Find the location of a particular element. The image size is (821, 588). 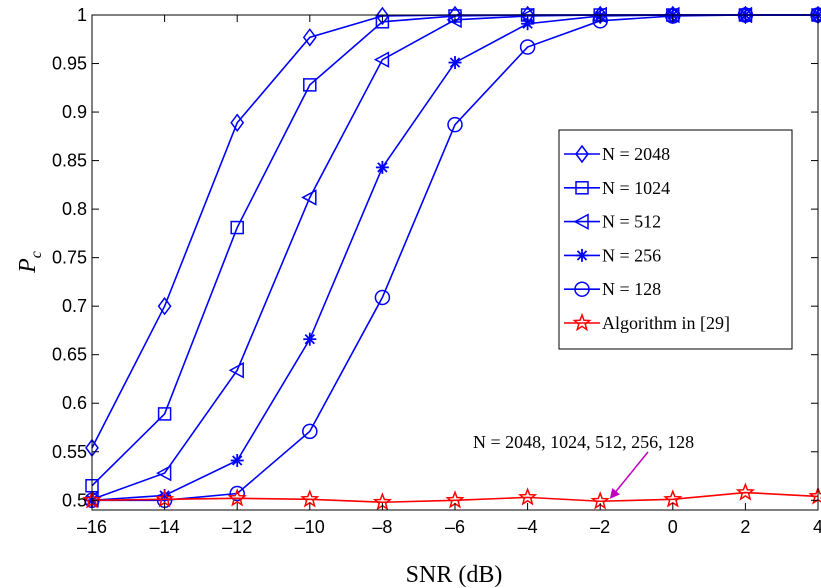

series-line is located at coordinates (455, 497).